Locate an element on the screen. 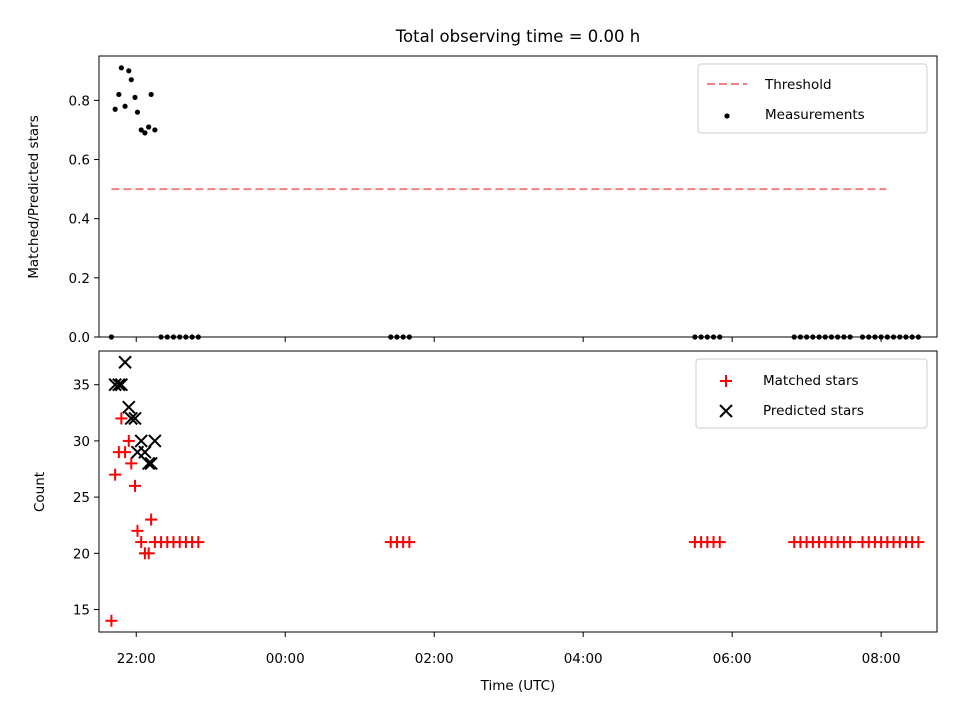 The height and width of the screenshot is (720, 960). bottom-y-tick-label-3: 30 is located at coordinates (81, 442).